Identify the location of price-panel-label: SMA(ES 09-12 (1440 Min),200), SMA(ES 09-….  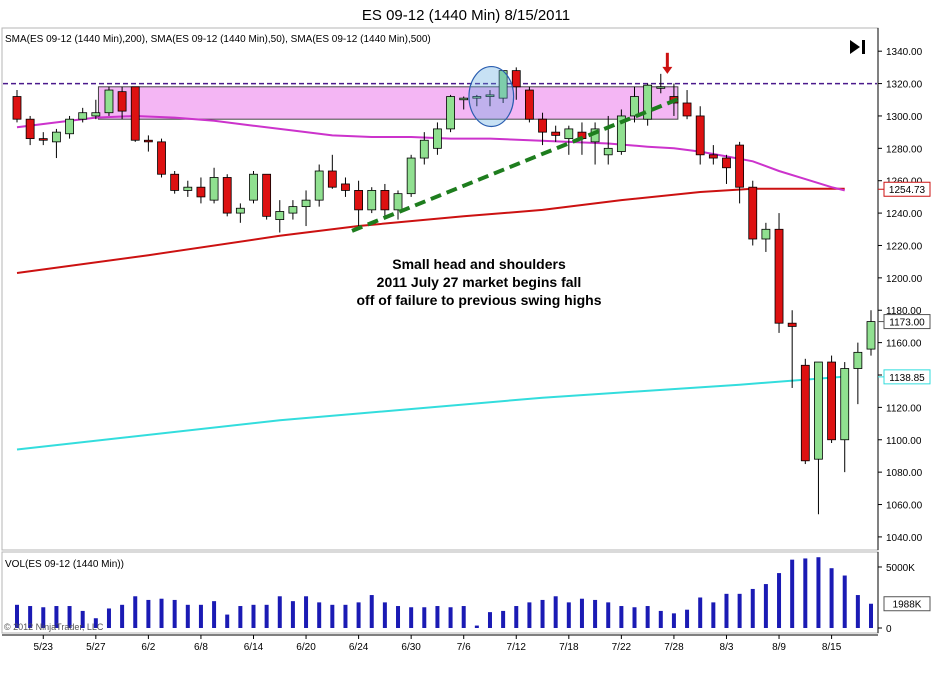
(218, 39).